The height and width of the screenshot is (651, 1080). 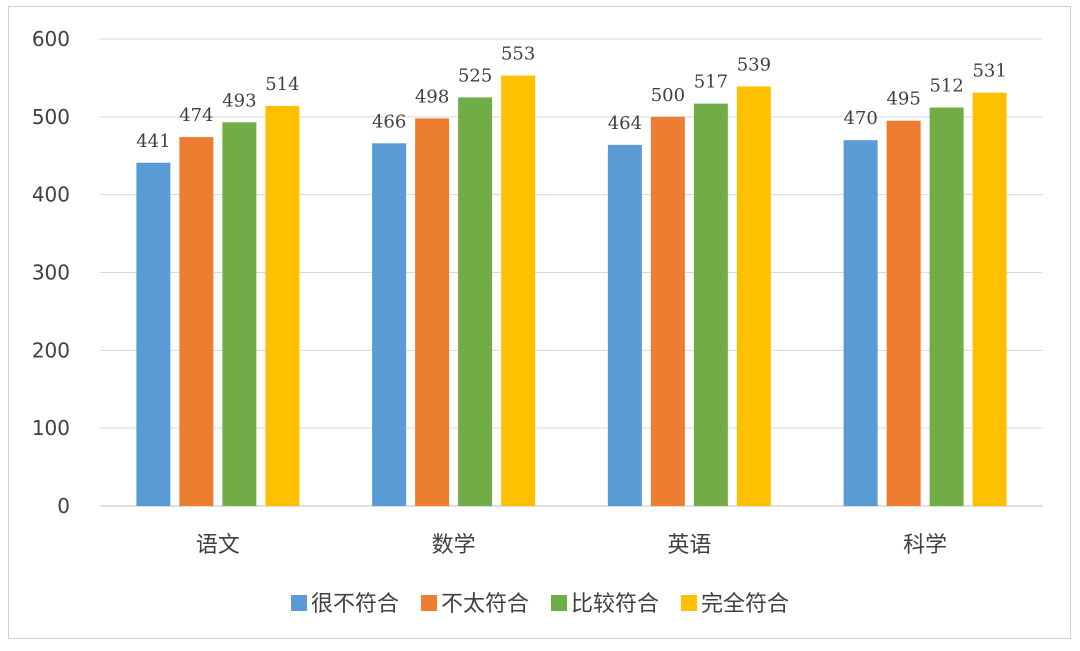 I want to click on y-tick-label: 300, so click(x=51, y=273).